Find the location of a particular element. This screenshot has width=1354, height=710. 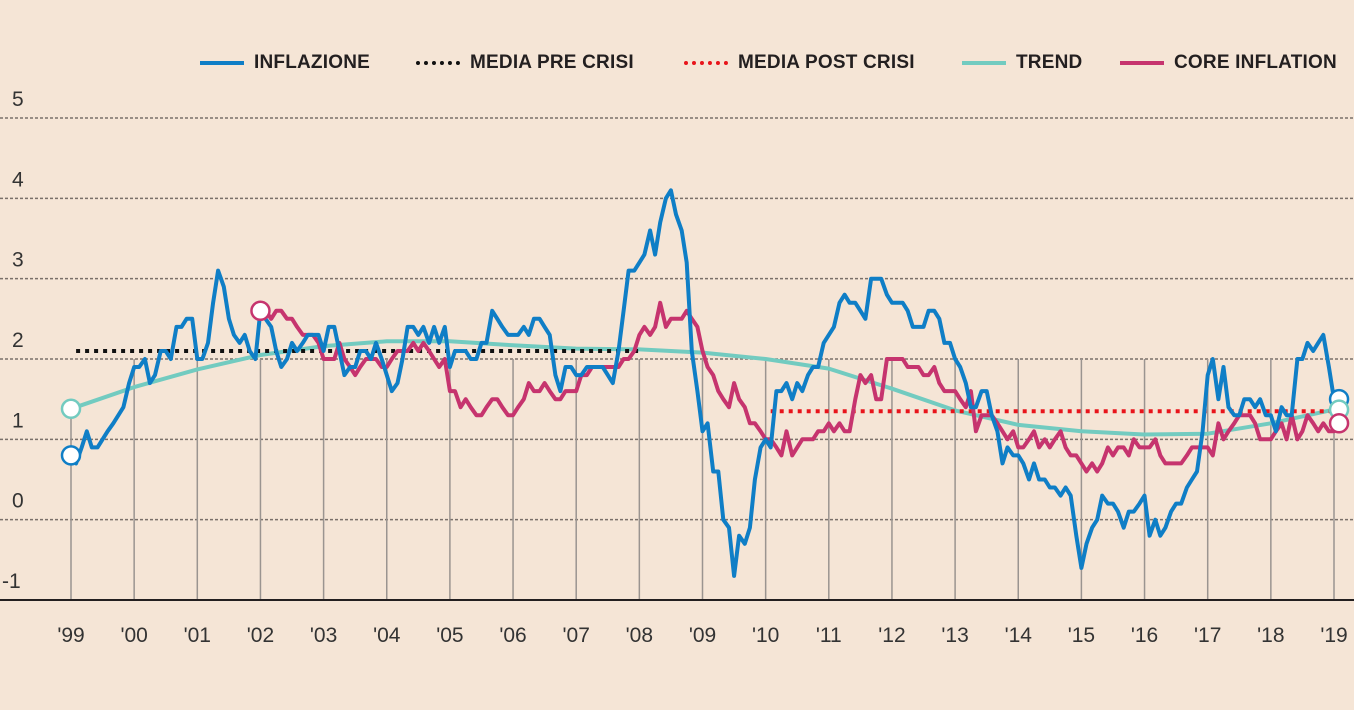

legend-item-trend: TREND is located at coordinates (1022, 63).